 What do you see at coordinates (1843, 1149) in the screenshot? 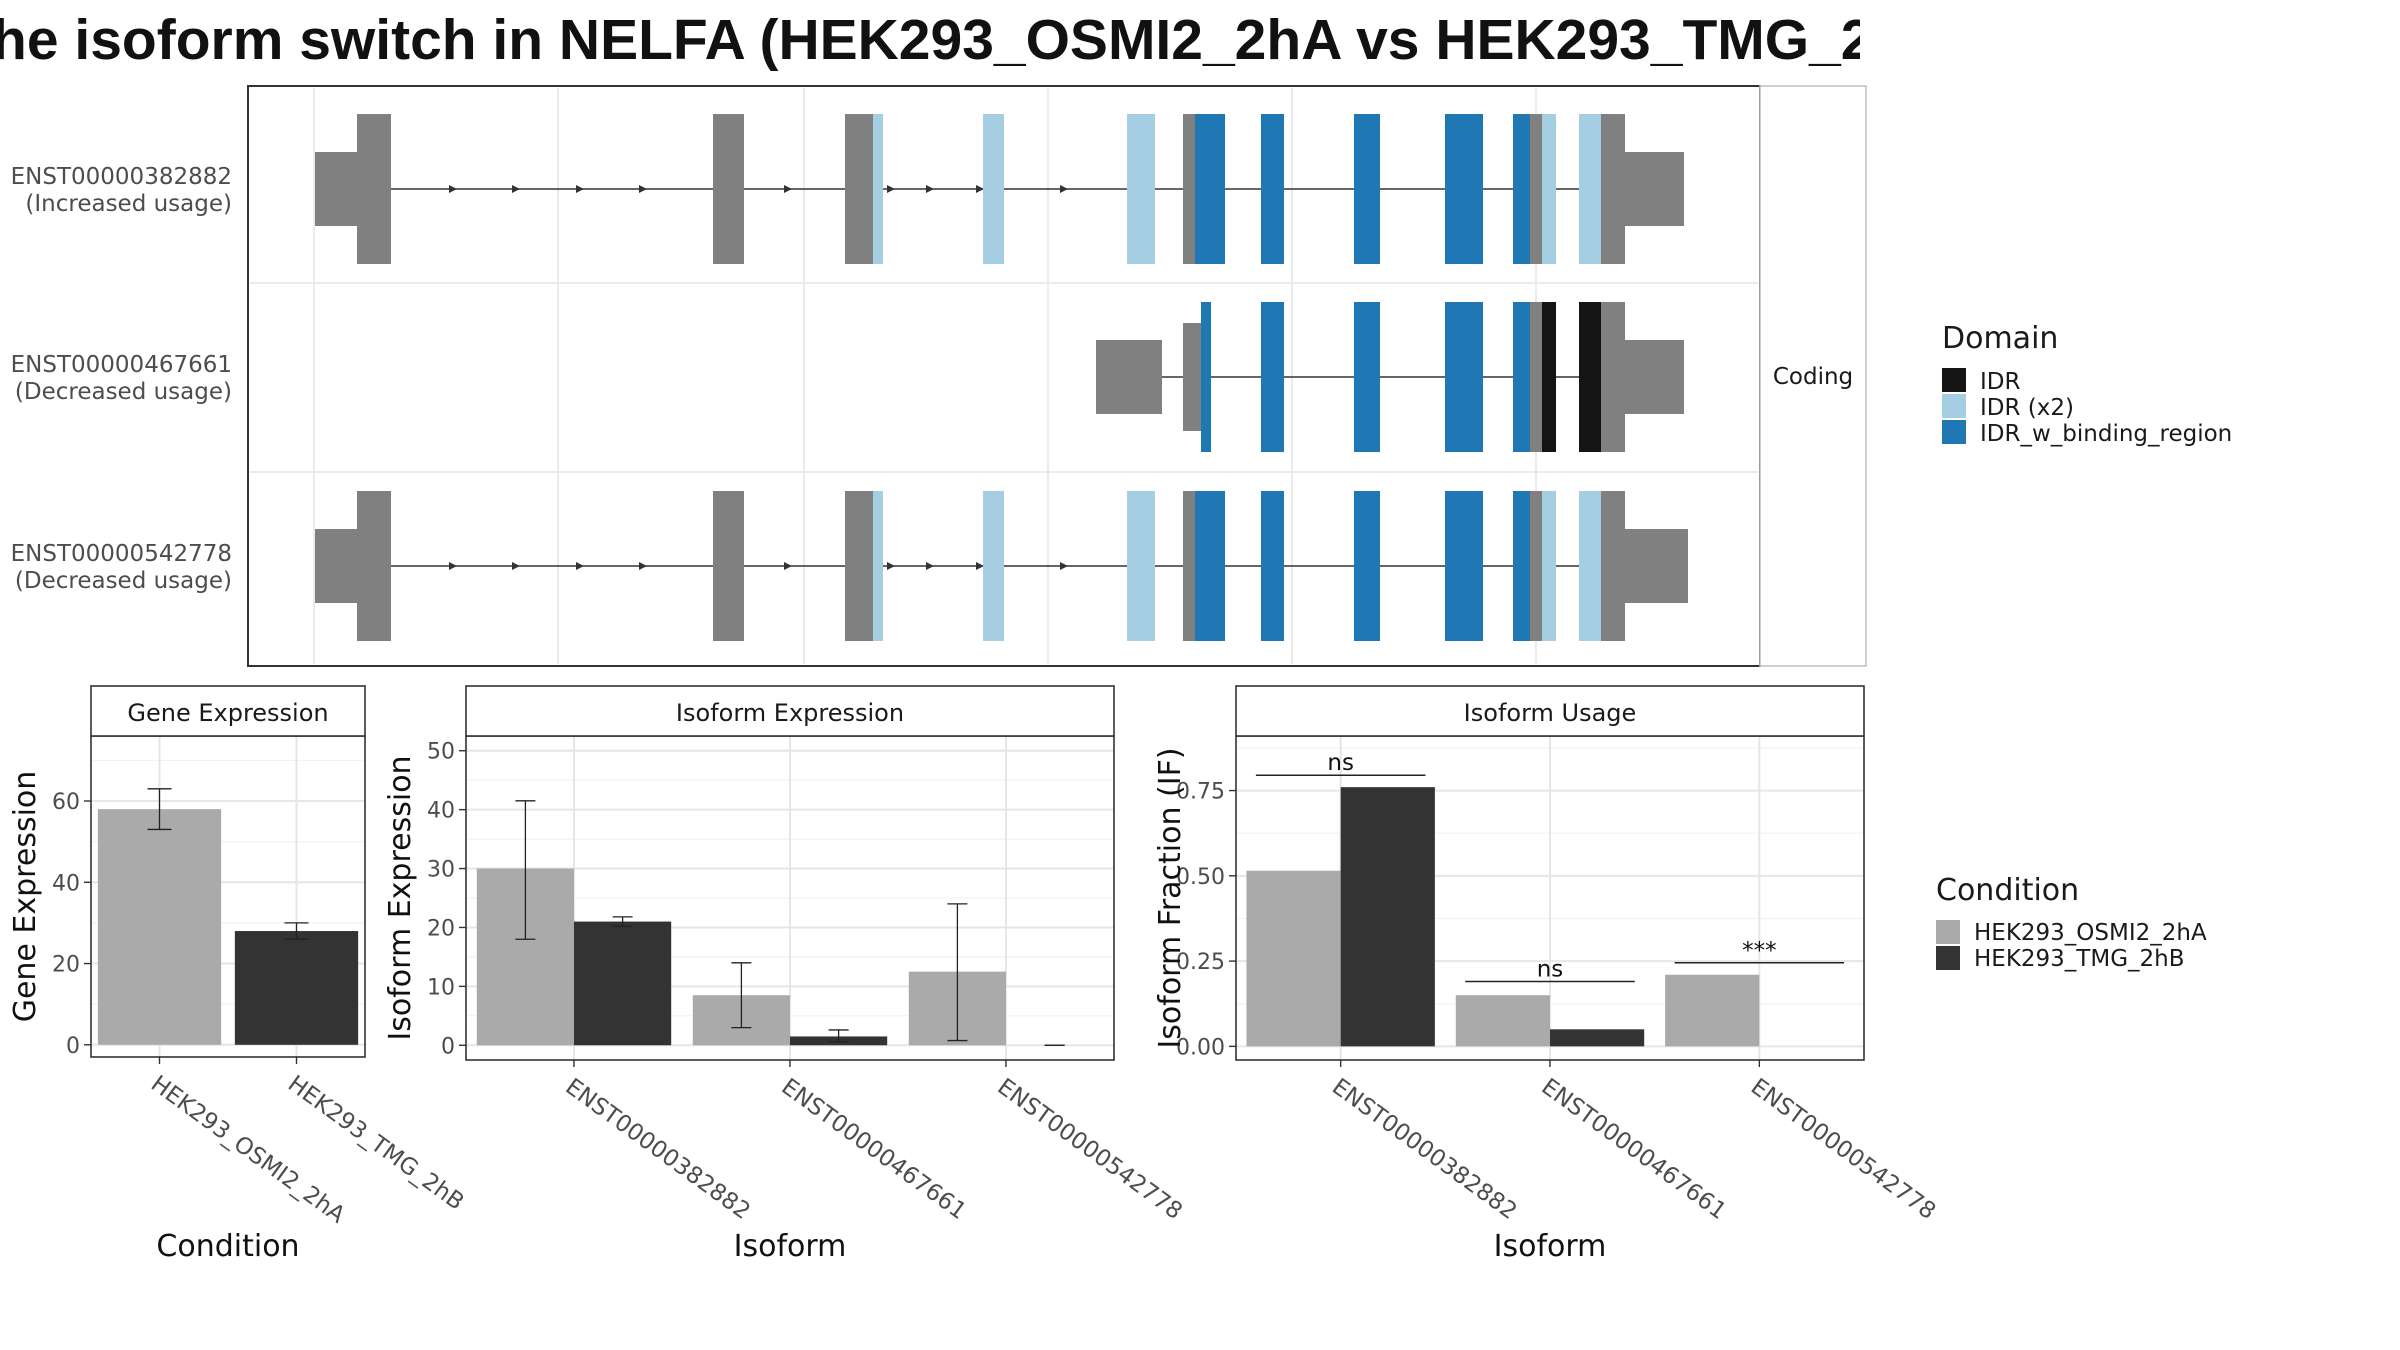
I see `x-tick-label: ENST00000542778` at bounding box center [1843, 1149].